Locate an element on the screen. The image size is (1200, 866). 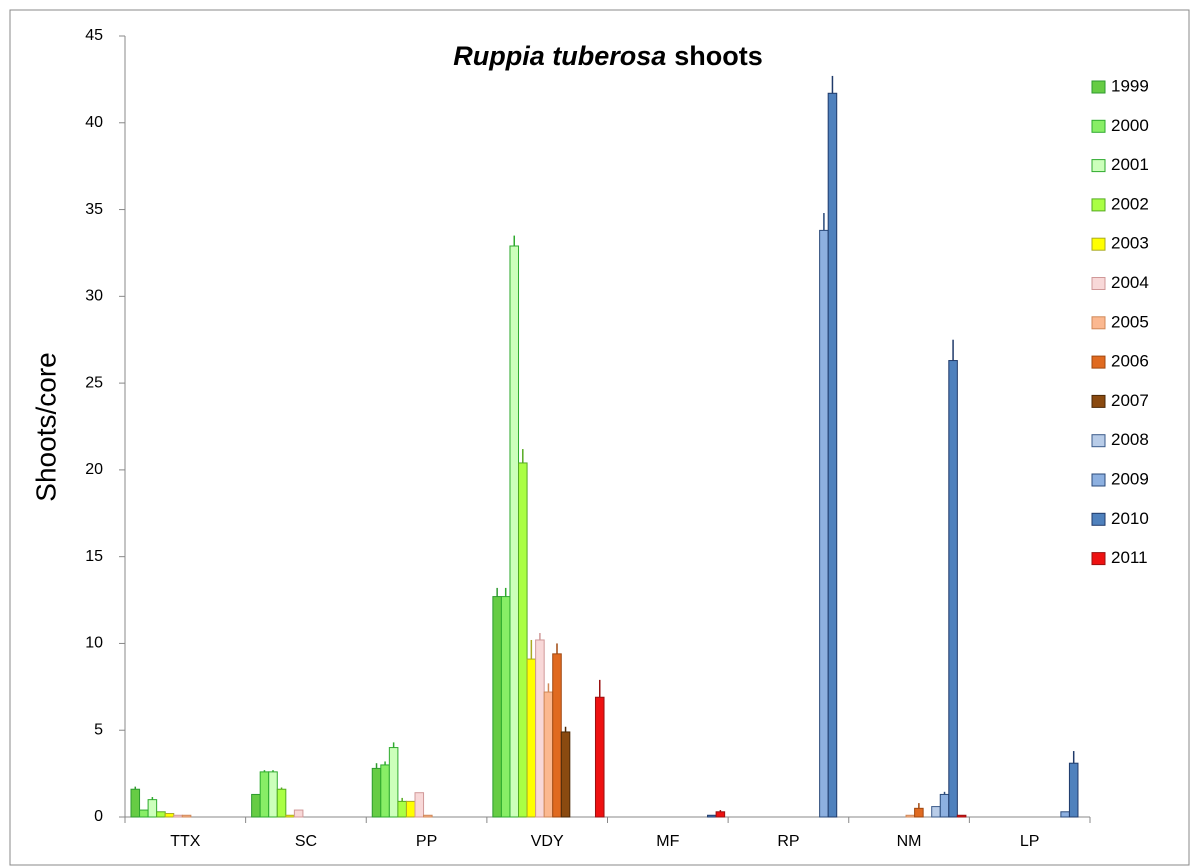
y-tick-label: 45 is located at coordinates (94, 35).